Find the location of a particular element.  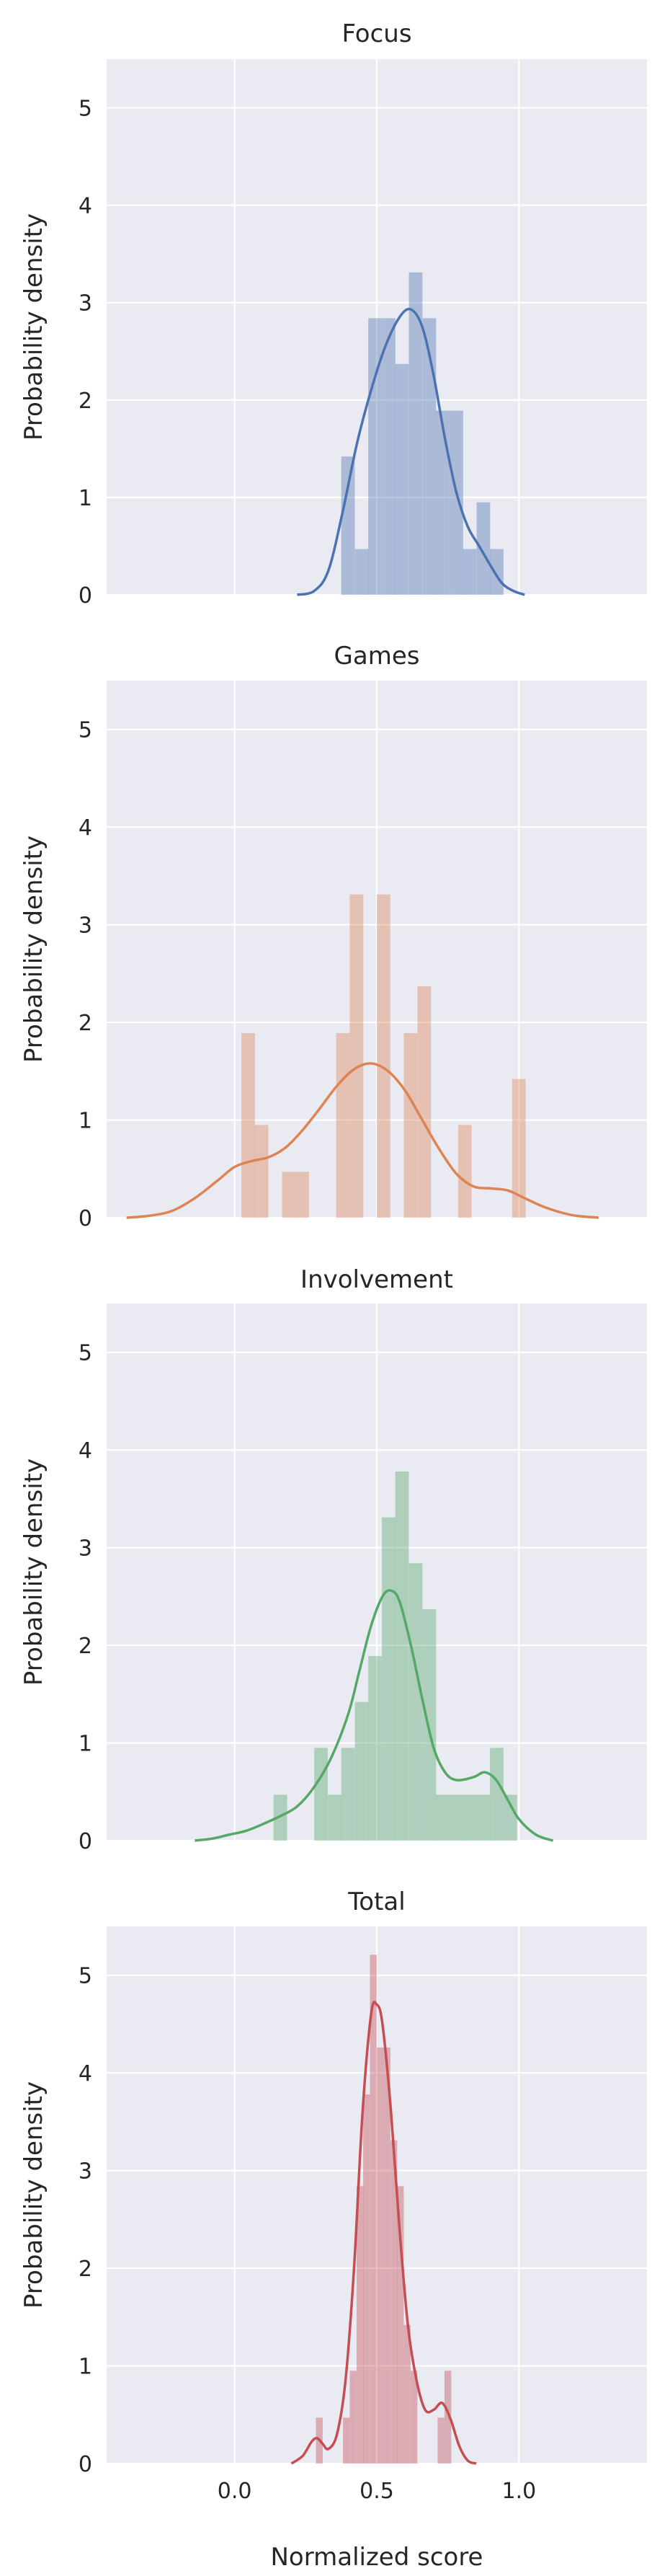

x-tick-label: 0.0 is located at coordinates (235, 2491).